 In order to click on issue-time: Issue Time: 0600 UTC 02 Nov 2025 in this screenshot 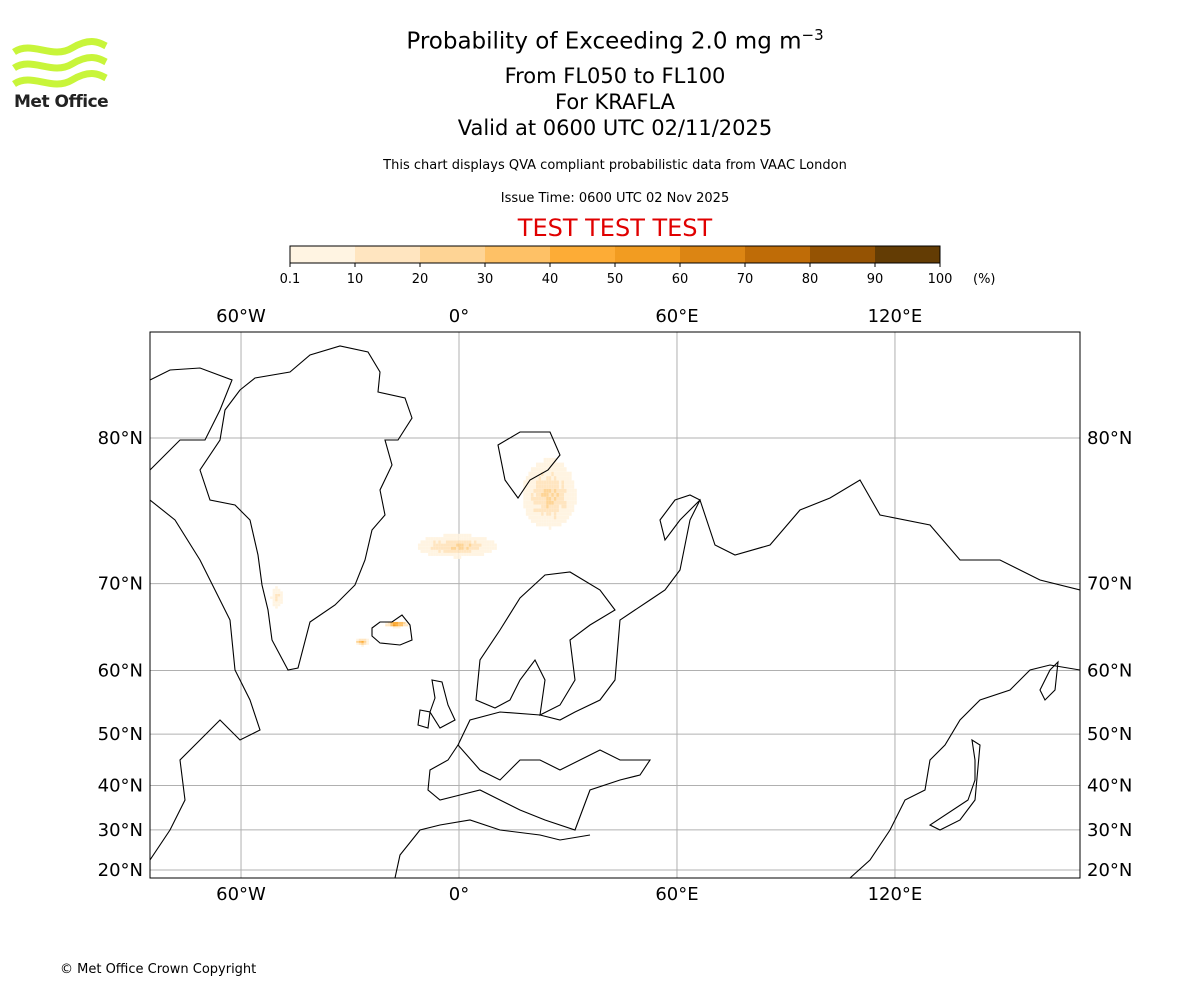, I will do `click(615, 198)`.